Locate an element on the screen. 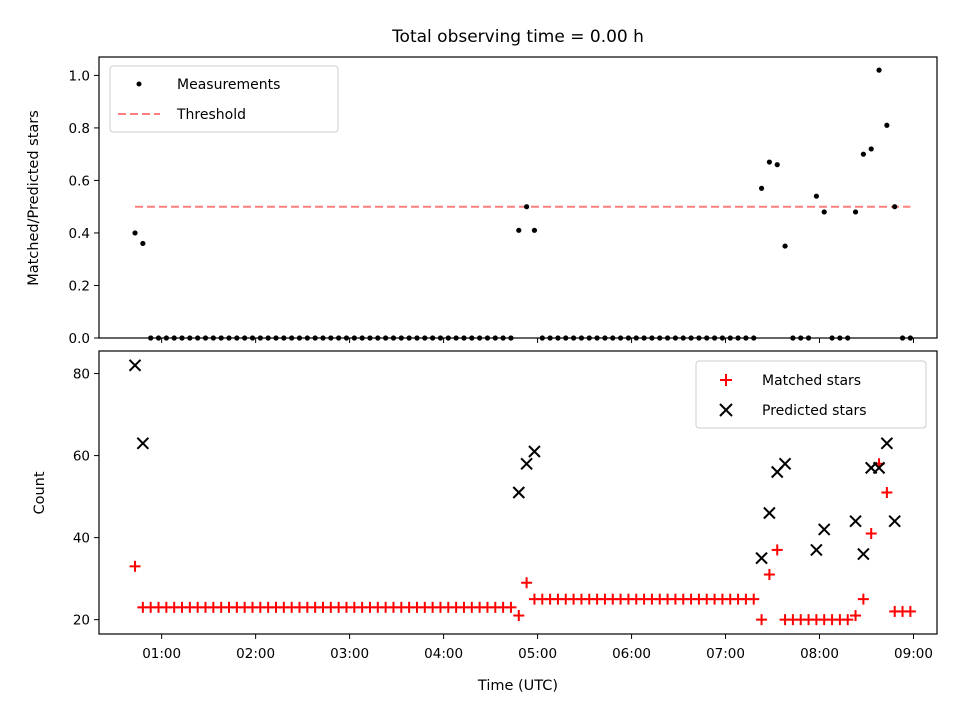  top-legend-box is located at coordinates (224, 99).